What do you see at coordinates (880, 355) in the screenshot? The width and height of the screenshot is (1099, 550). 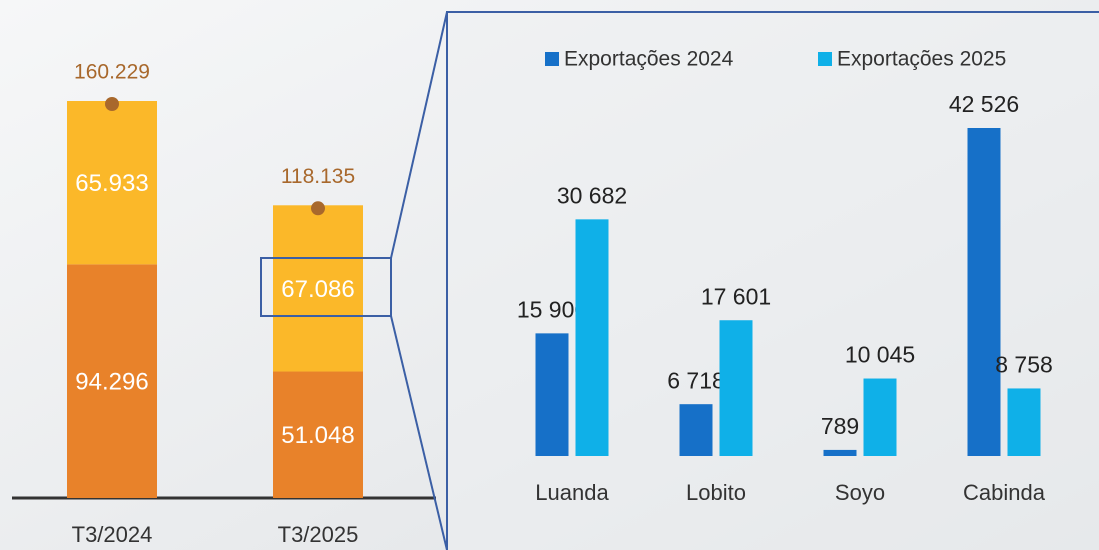 I see `value-label: 10 045` at bounding box center [880, 355].